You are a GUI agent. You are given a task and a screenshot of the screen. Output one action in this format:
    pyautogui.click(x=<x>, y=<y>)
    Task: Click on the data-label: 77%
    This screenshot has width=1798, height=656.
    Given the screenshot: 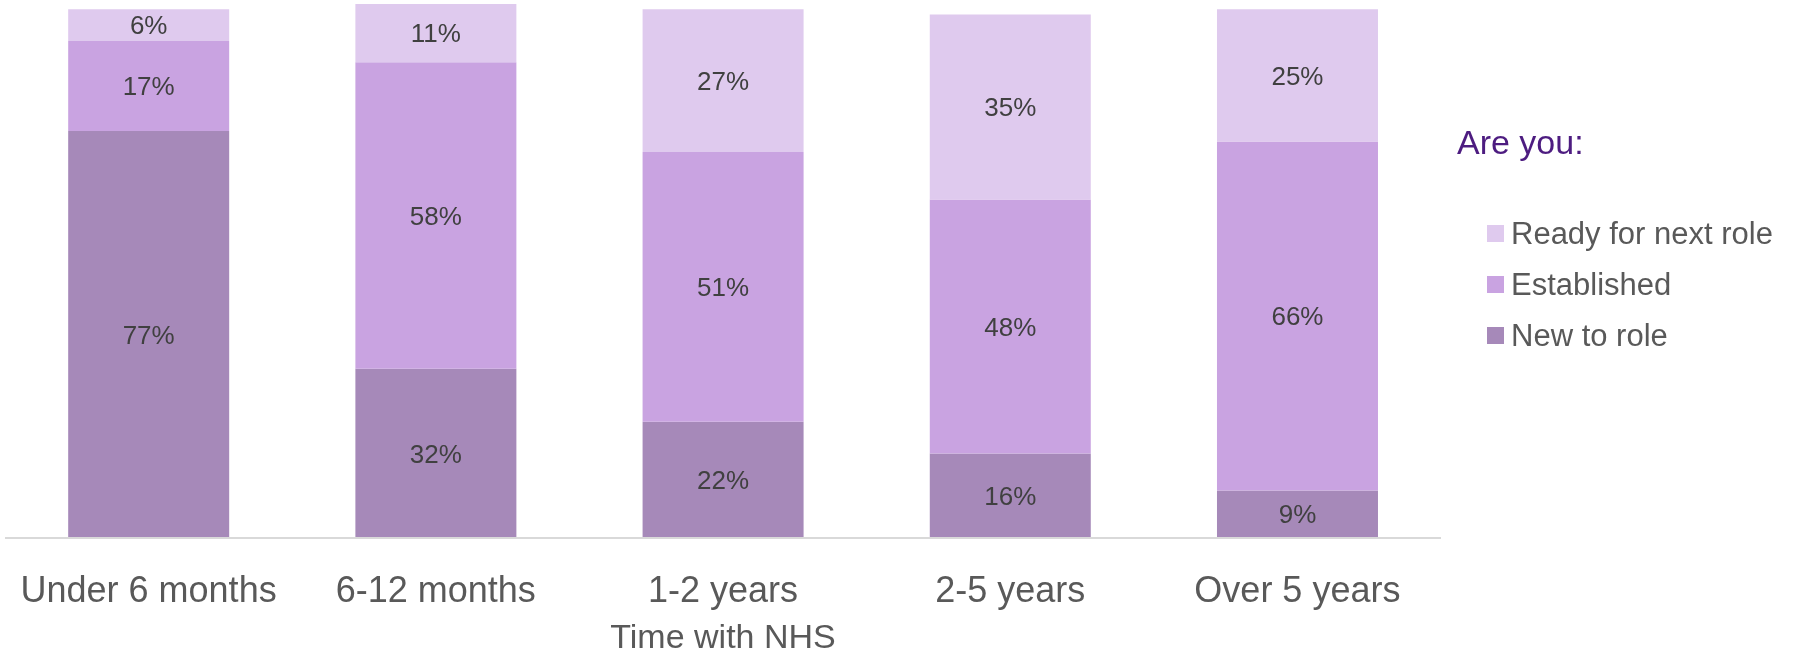 What is the action you would take?
    pyautogui.click(x=148, y=334)
    